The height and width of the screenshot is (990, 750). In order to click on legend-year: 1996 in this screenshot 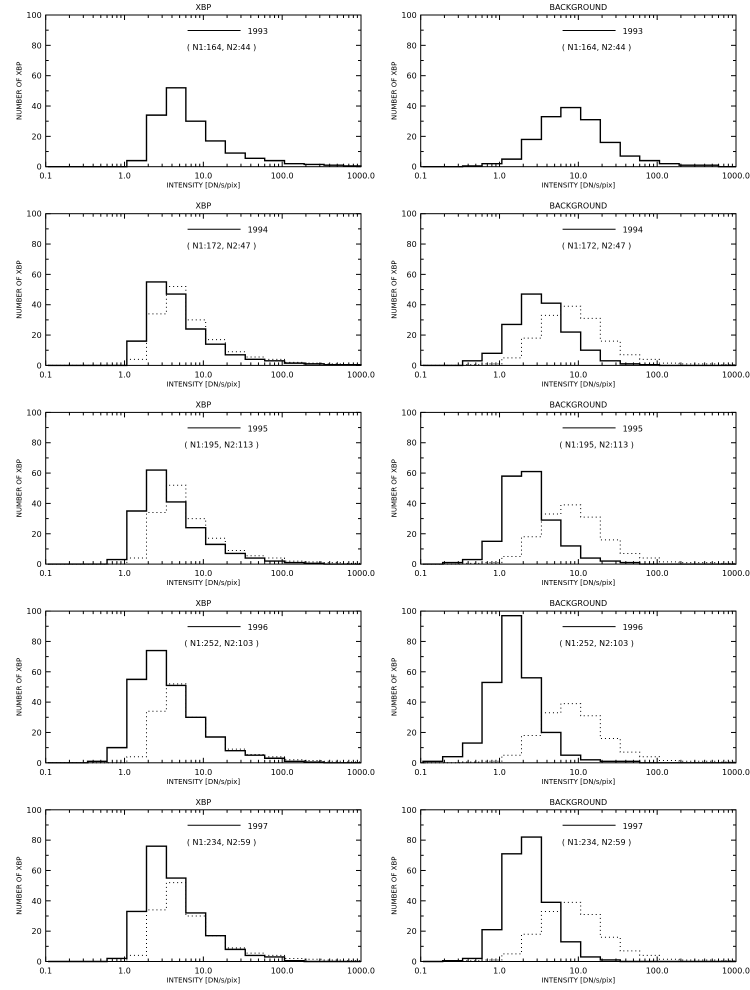, I will do `click(258, 627)`.